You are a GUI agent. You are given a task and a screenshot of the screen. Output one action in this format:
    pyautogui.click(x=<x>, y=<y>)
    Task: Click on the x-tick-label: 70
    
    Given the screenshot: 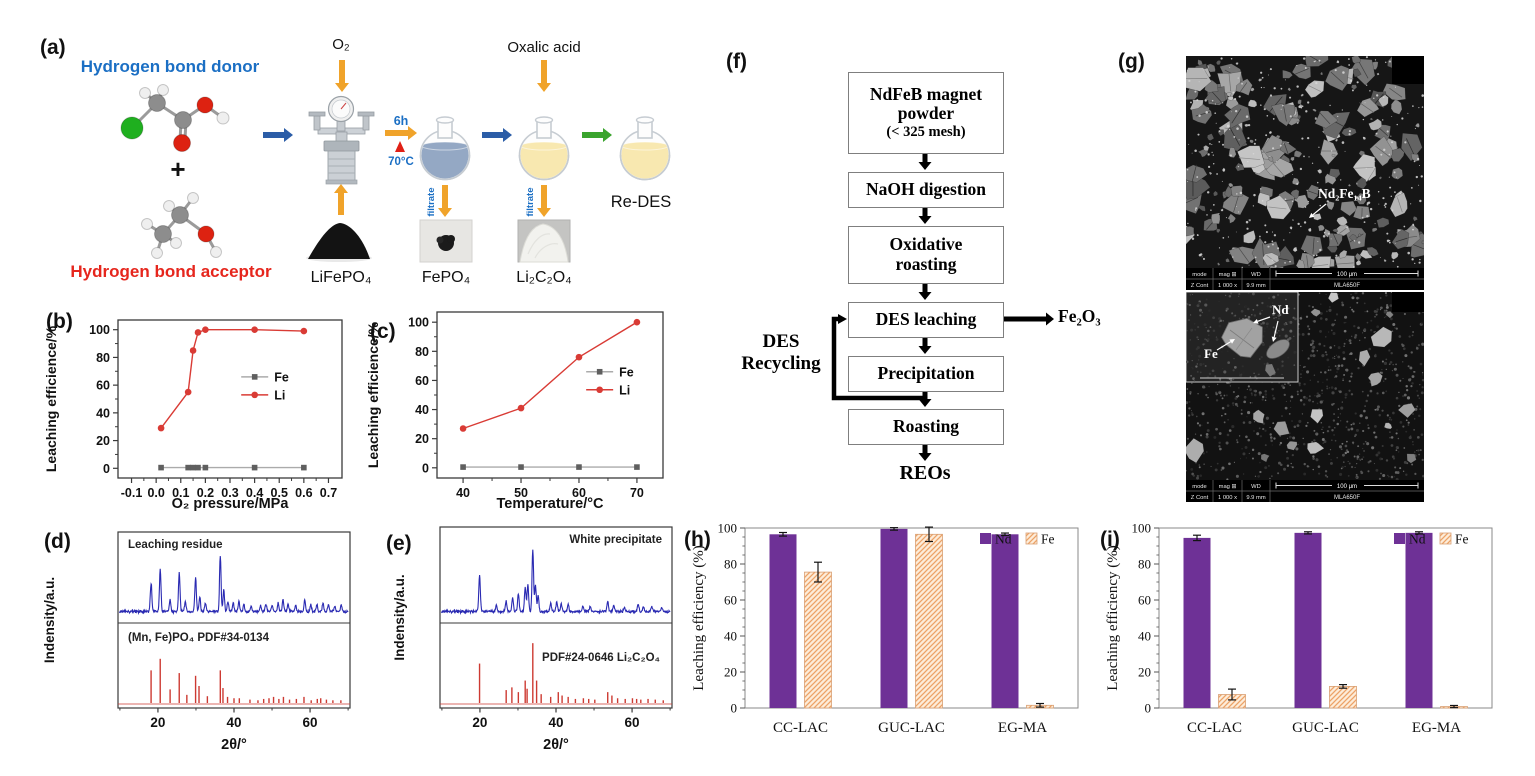 What is the action you would take?
    pyautogui.click(x=637, y=493)
    